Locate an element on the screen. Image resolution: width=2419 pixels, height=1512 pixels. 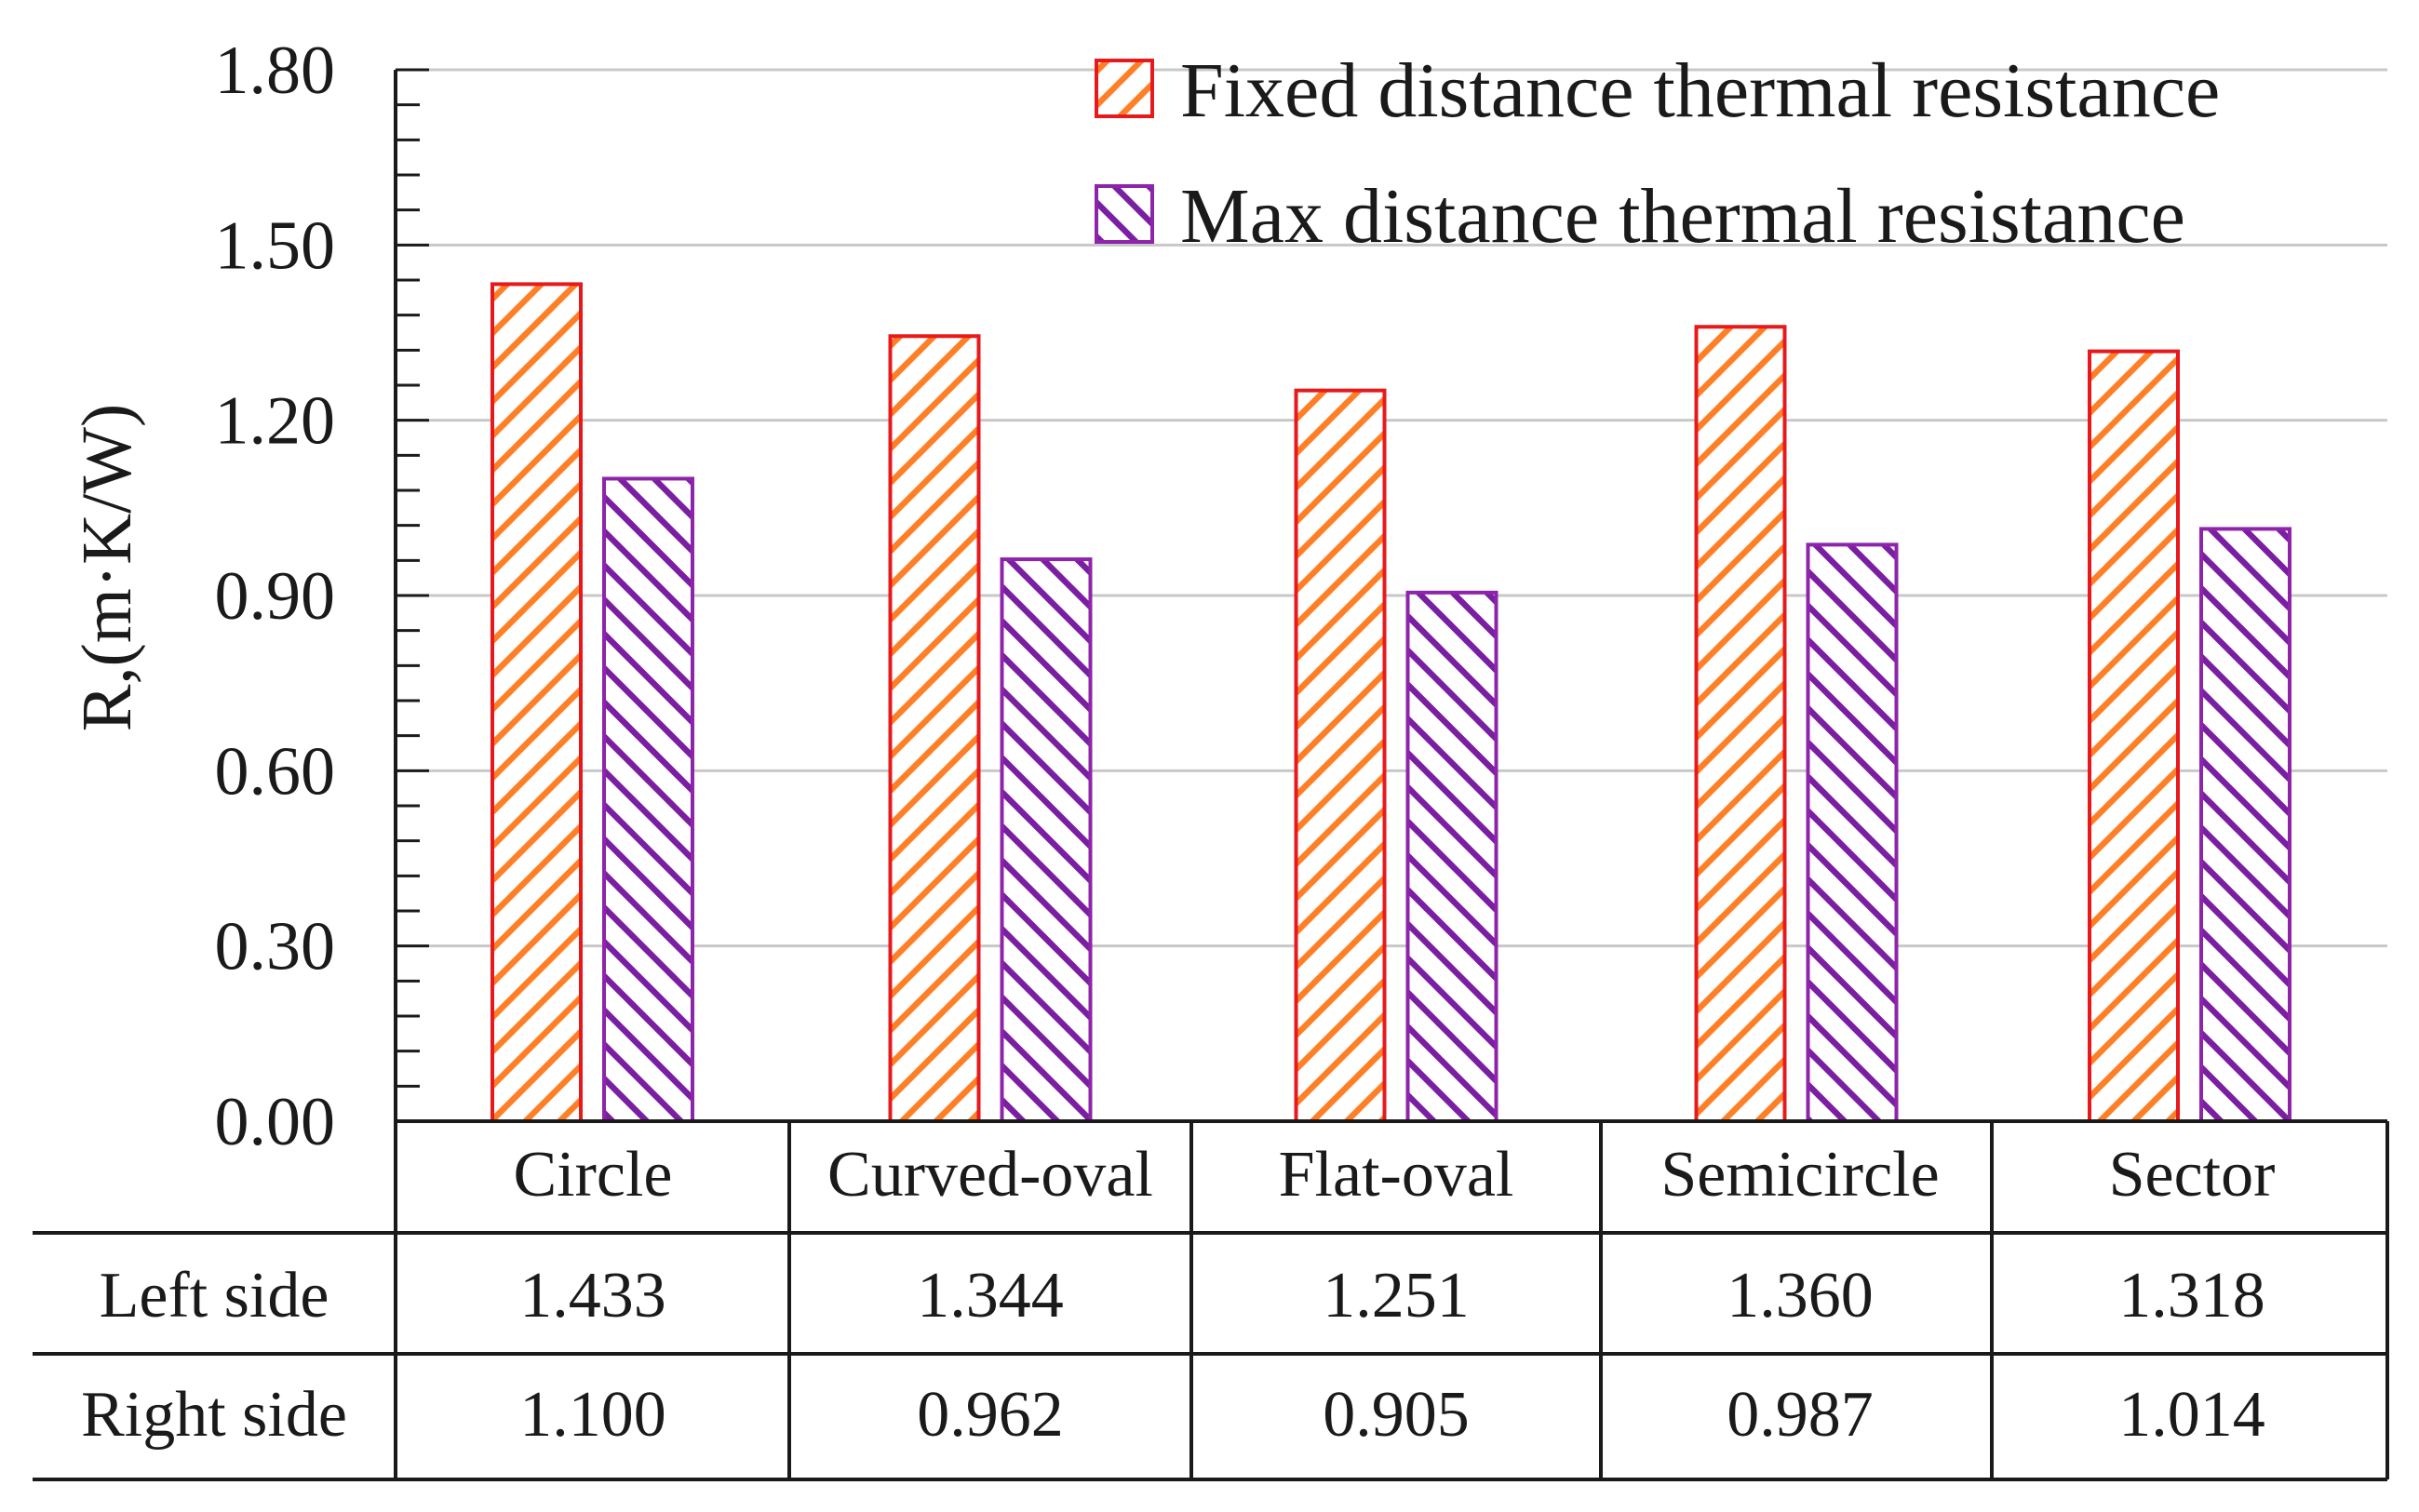
bar-max-flat-oval is located at coordinates (1451, 856).